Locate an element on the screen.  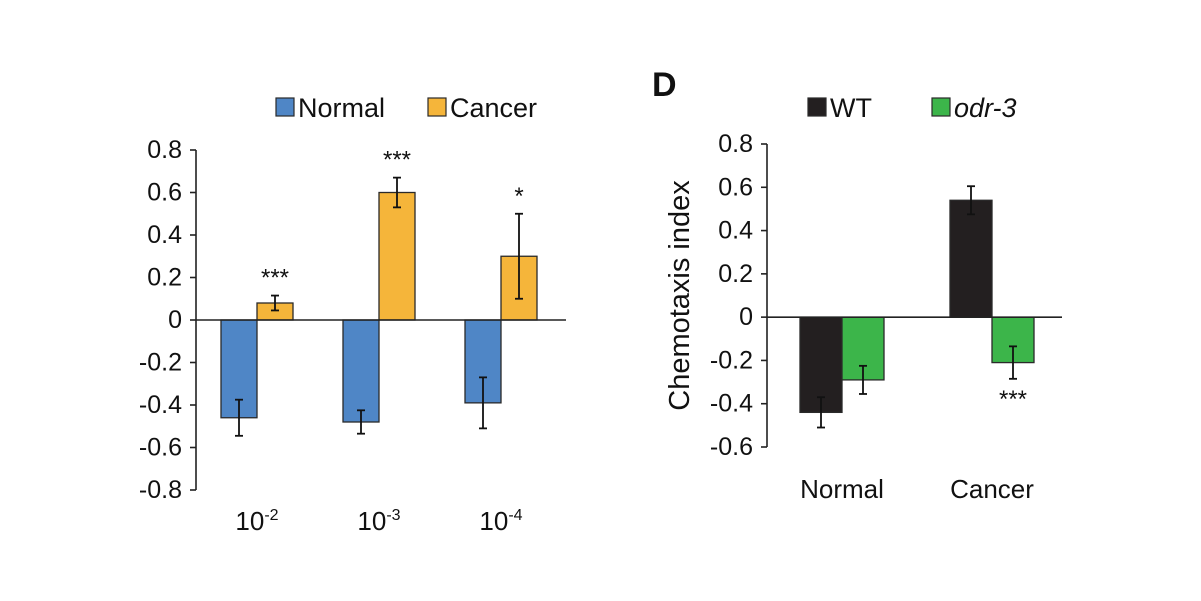
panel-label: D is located at coordinates (664, 85).